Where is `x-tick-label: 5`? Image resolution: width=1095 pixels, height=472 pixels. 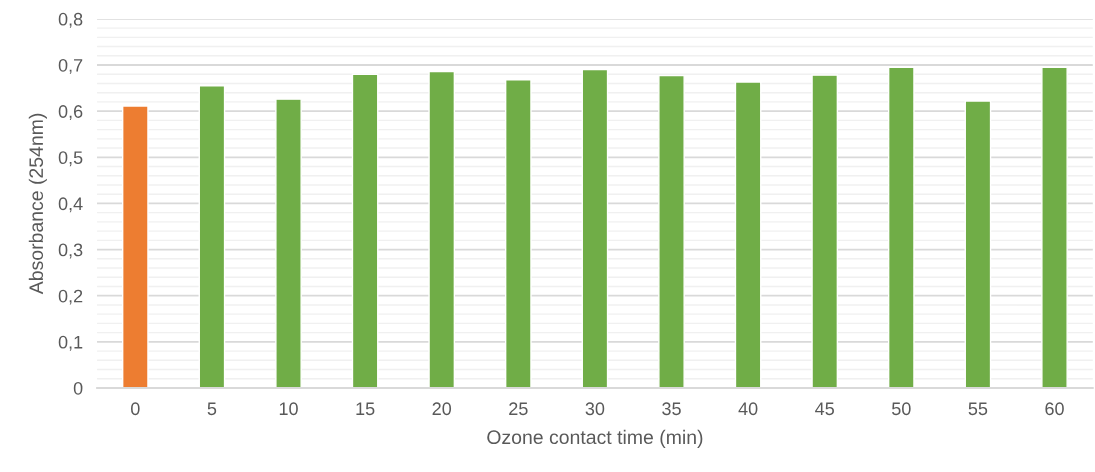 x-tick-label: 5 is located at coordinates (212, 409).